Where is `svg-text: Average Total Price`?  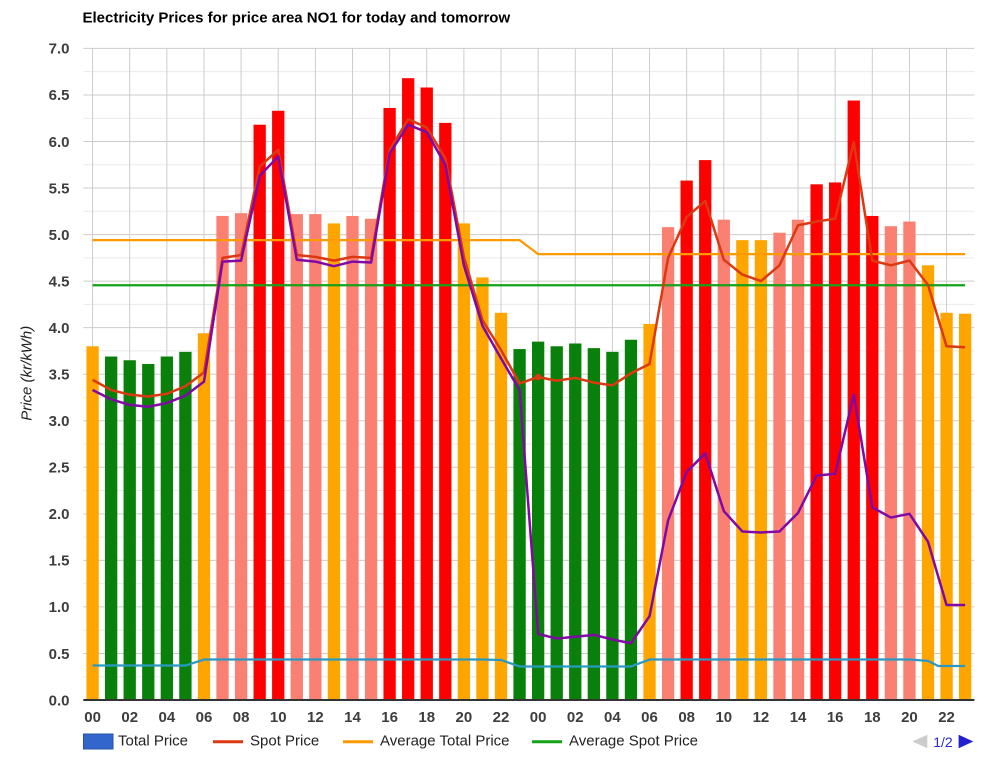 svg-text: Average Total Price is located at coordinates (445, 740).